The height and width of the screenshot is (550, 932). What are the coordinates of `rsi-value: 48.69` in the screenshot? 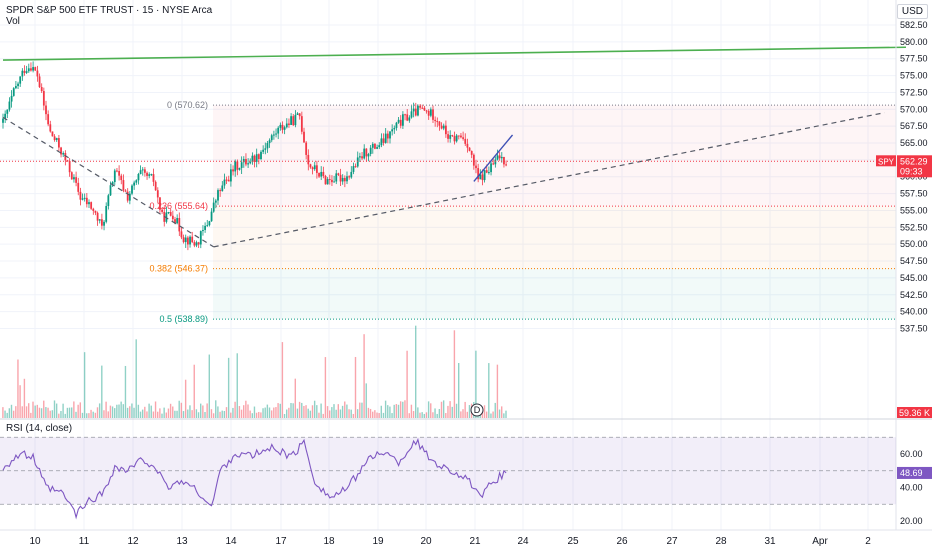 It's located at (911, 473).